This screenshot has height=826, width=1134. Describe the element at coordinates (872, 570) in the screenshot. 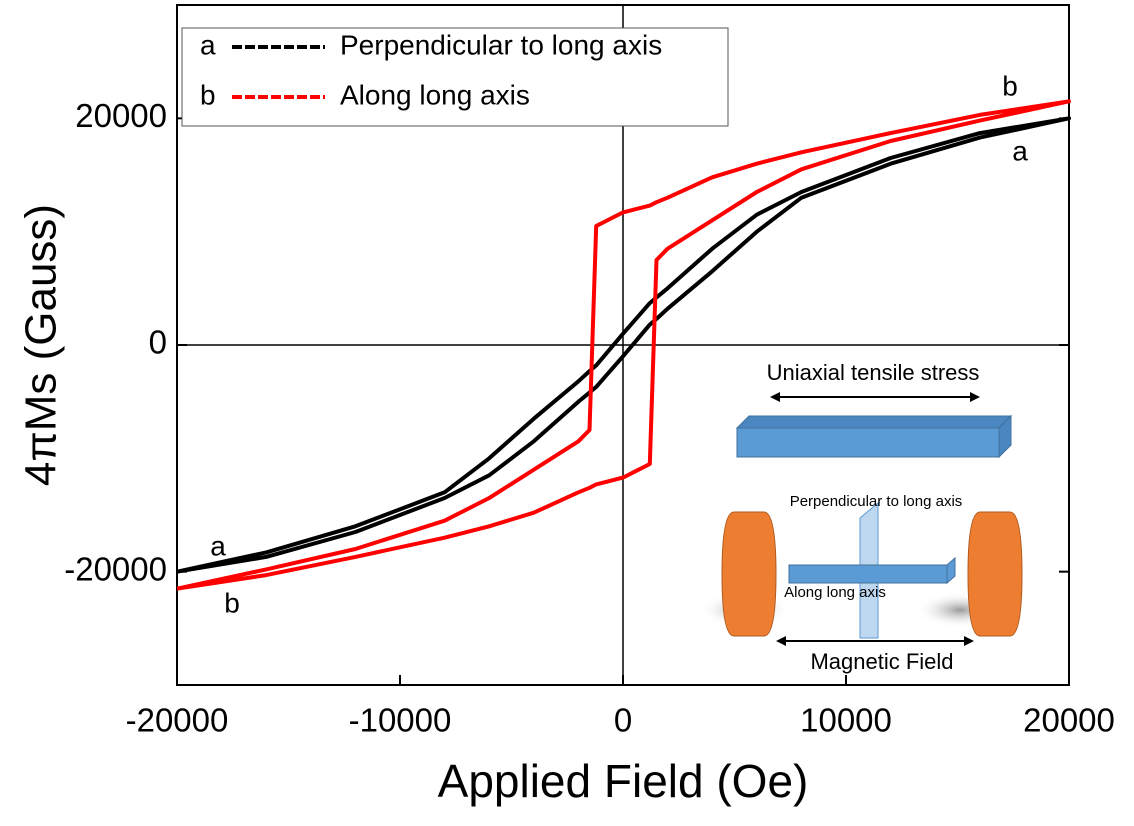

I see `inset-rod` at that location.